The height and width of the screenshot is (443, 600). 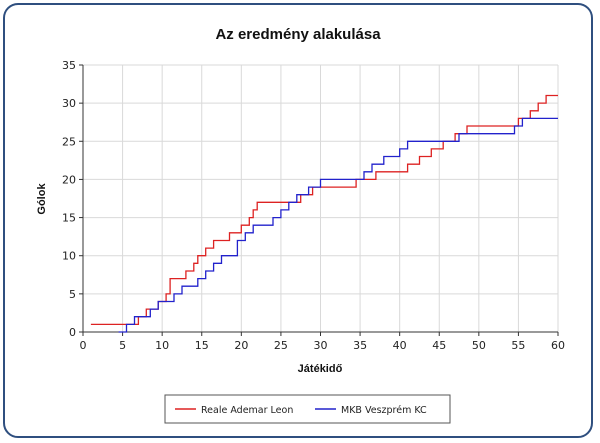 What do you see at coordinates (247, 410) in the screenshot?
I see `legend-label-series-0: Reale Ademar Leon` at bounding box center [247, 410].